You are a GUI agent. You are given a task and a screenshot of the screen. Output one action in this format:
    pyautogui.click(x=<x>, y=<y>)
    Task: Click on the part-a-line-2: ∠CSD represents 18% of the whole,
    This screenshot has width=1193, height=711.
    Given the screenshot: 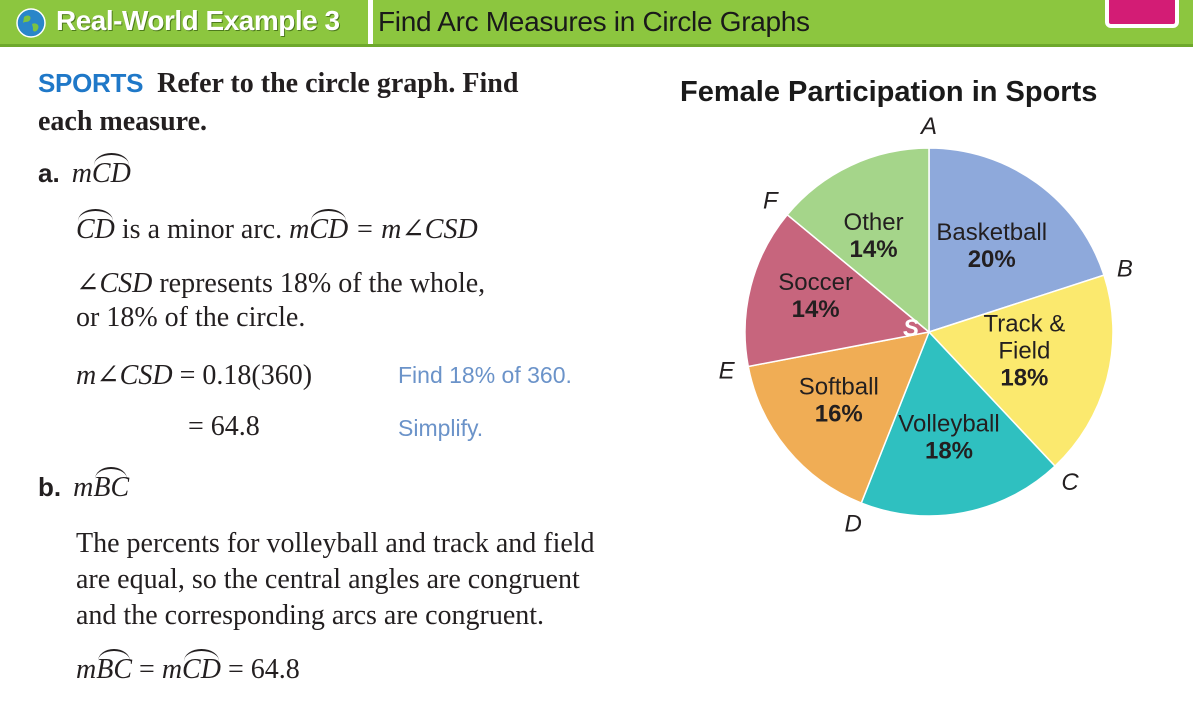 What is the action you would take?
    pyautogui.click(x=280, y=283)
    